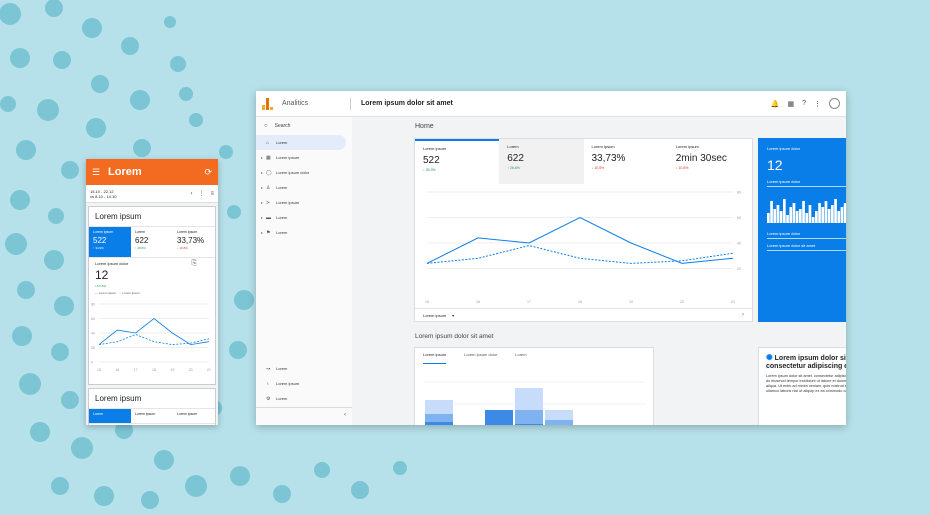 Image resolution: width=930 pixels, height=515 pixels. Describe the element at coordinates (304, 217) in the screenshot. I see `sidebar-item-behavior: ▸ ▬ Lorem` at that location.